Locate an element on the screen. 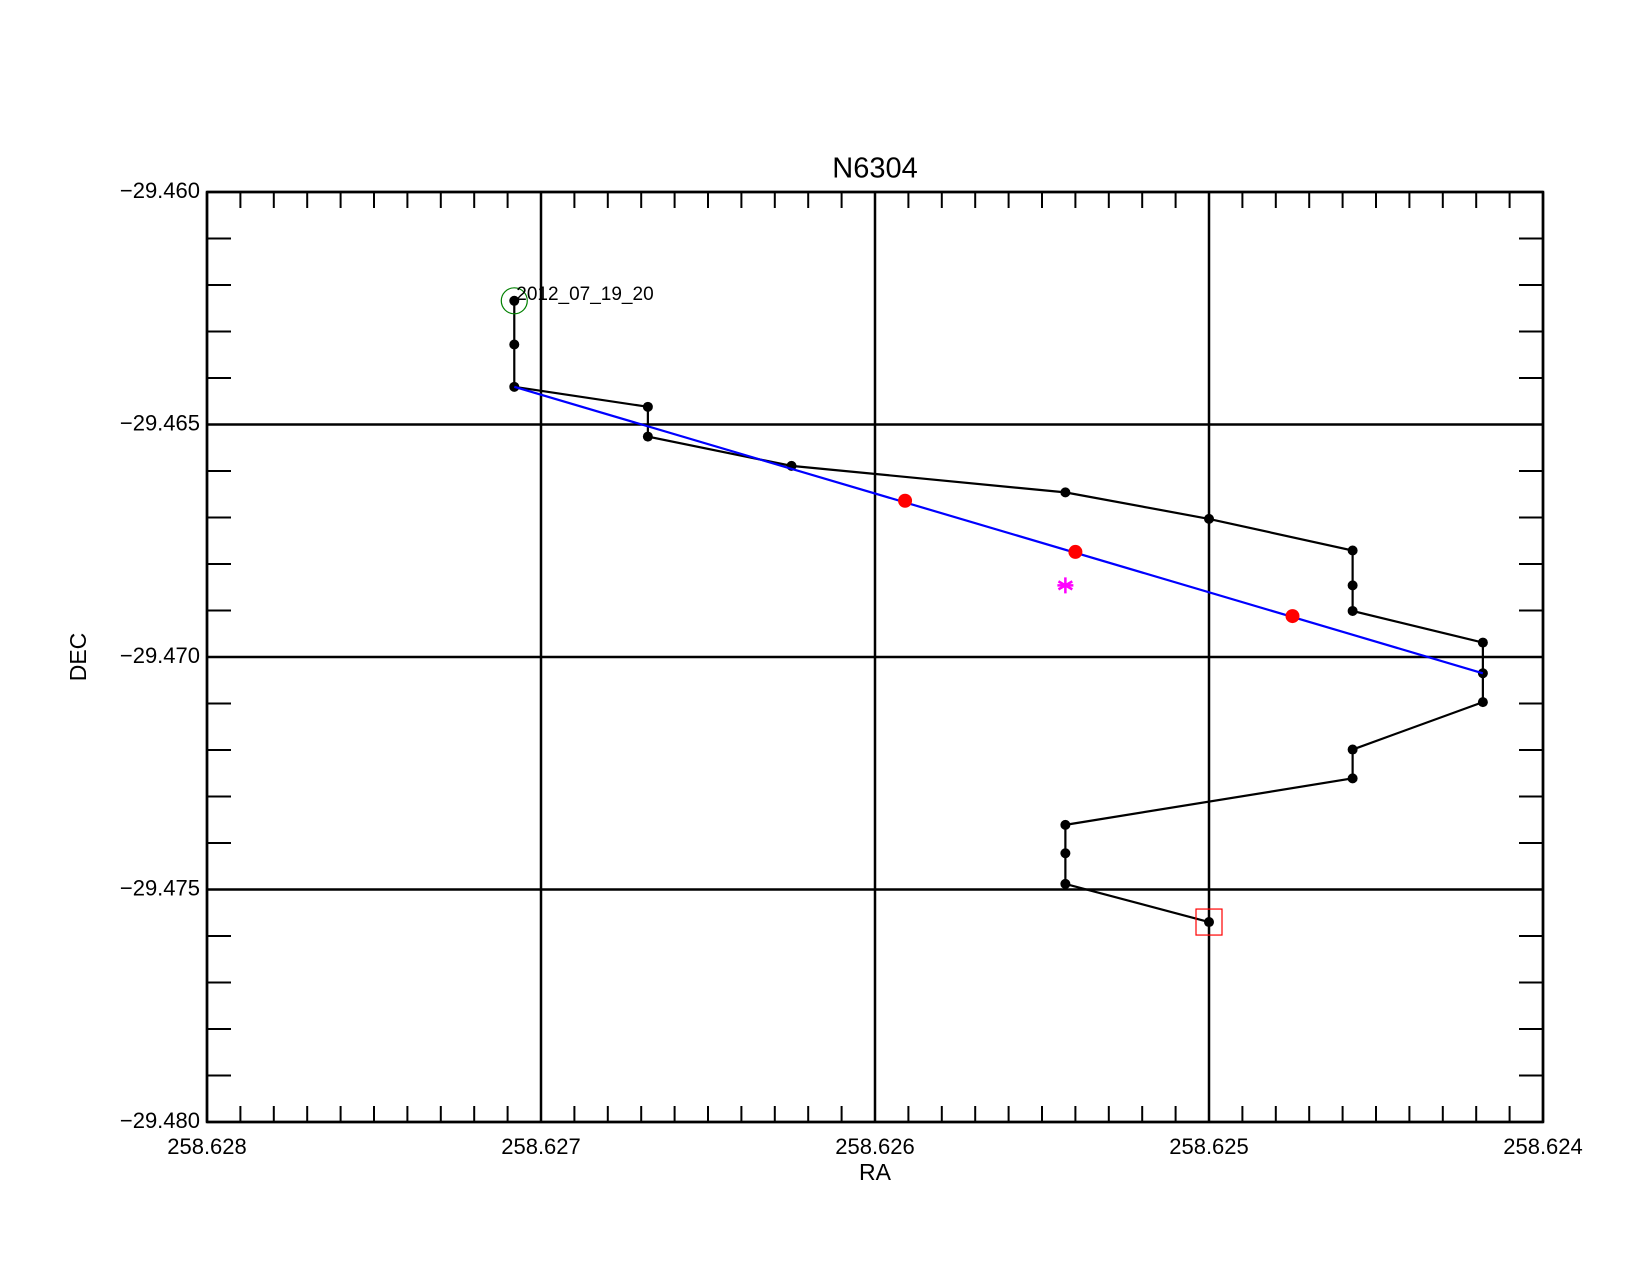 Image resolution: width=1650 pixels, height=1275 pixels. start-marker is located at coordinates (514, 301).